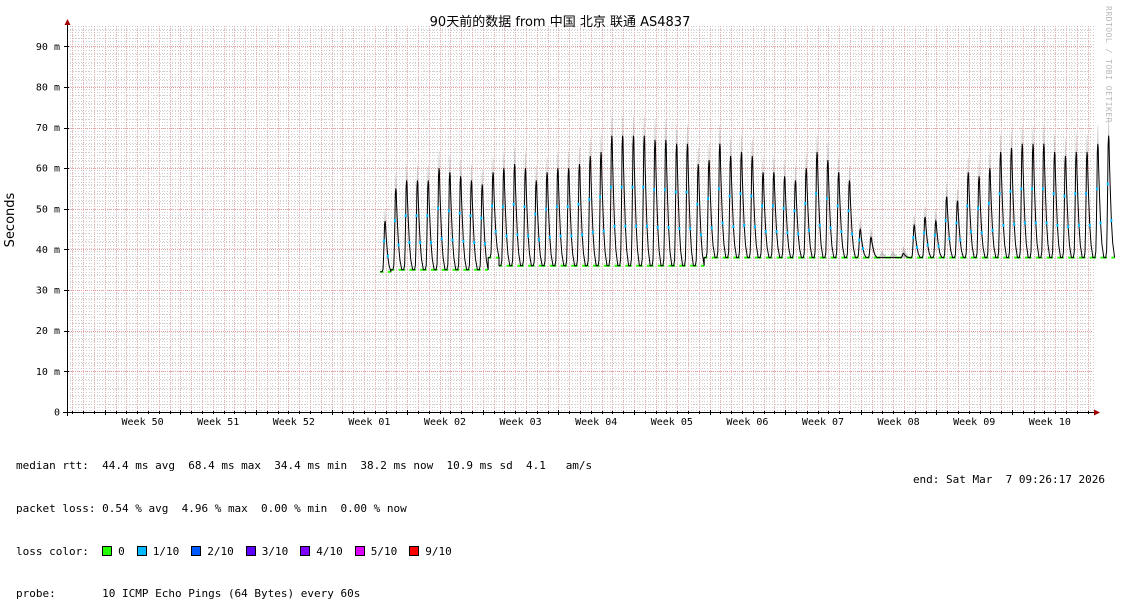 This screenshot has height=616, width=1121. Describe the element at coordinates (231, 594) in the screenshot. I see `probe-value: 10 ICMP Echo Pings (64 Bytes) every 60s` at that location.